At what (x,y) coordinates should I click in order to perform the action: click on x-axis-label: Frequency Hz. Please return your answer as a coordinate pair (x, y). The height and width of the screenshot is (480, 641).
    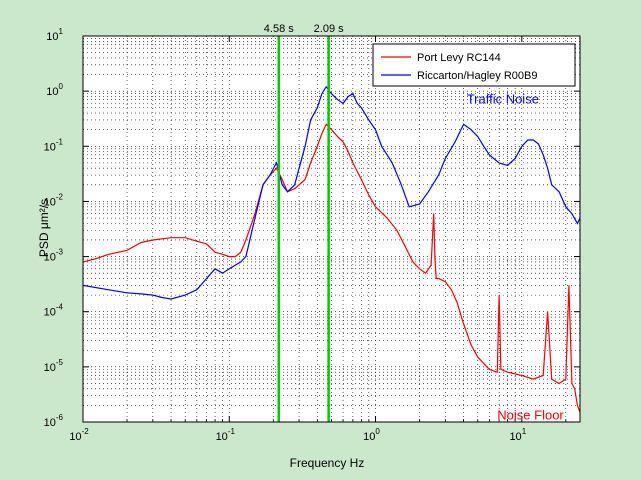
    Looking at the image, I should click on (327, 463).